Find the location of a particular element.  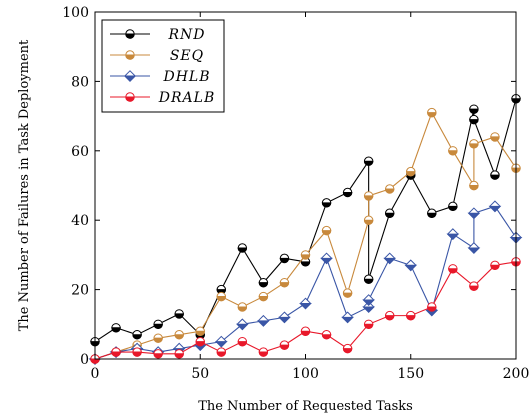

y-tick-label: 80 is located at coordinates (80, 82).